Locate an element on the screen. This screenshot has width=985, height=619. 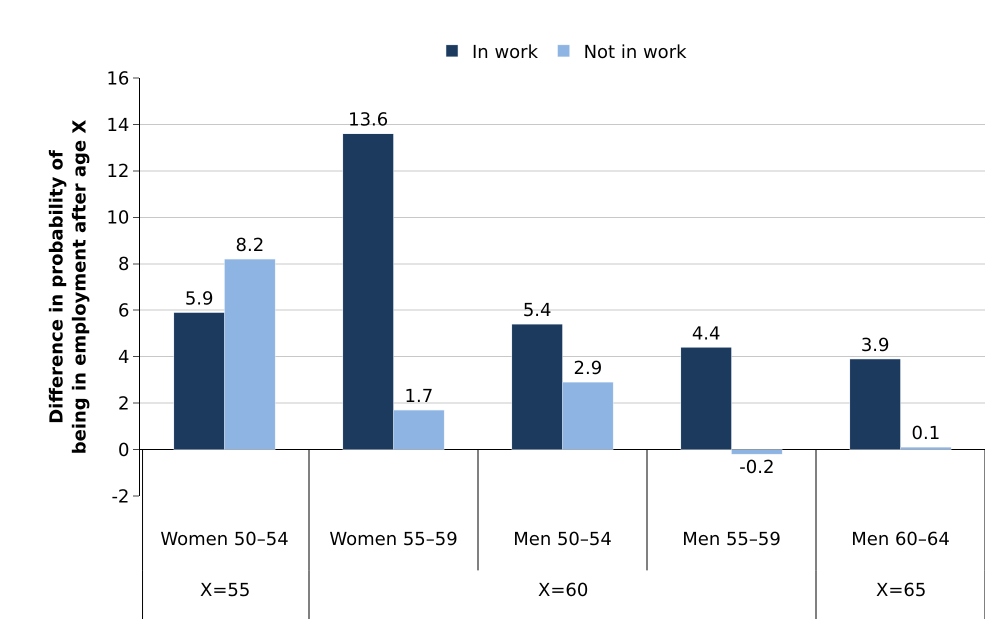
data-label: 13.6 is located at coordinates (368, 120).